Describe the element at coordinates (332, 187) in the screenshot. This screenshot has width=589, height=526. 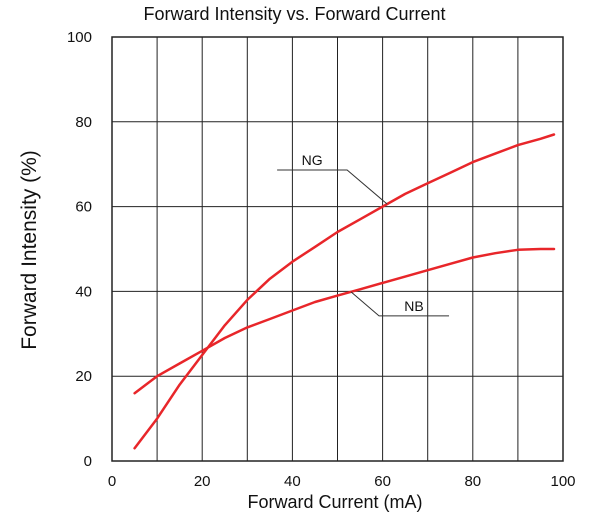
I see `annotation-leader-ng` at that location.